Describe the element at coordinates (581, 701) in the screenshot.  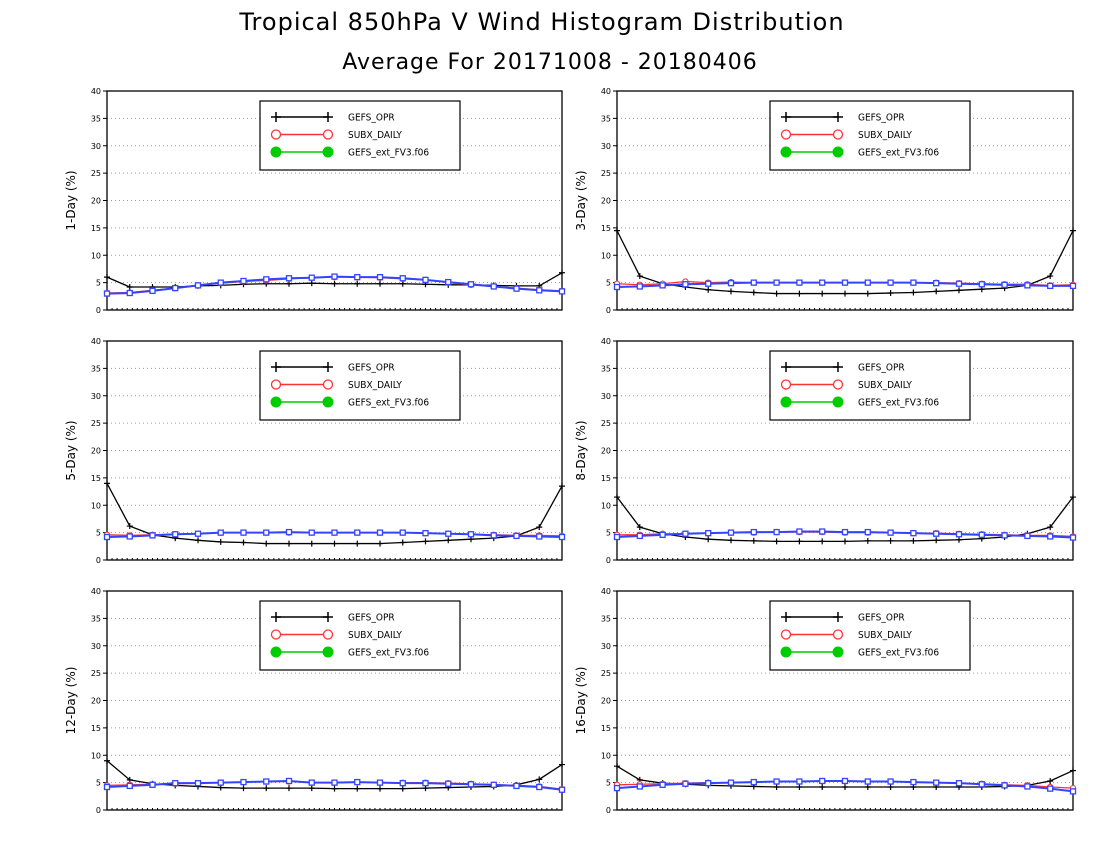
I see `y-axis-label: 16-Day (%)` at that location.